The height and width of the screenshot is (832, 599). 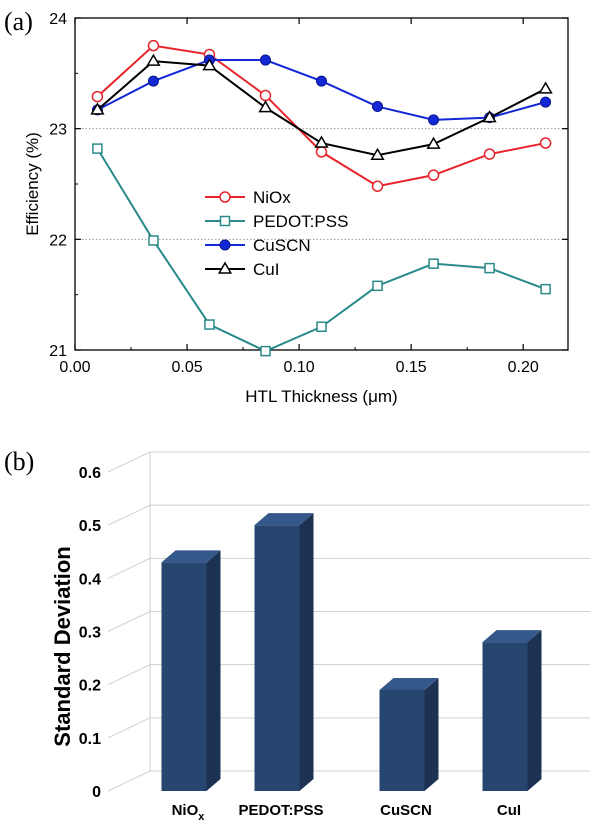 What do you see at coordinates (96, 792) in the screenshot?
I see `y-tick-label: 0` at bounding box center [96, 792].